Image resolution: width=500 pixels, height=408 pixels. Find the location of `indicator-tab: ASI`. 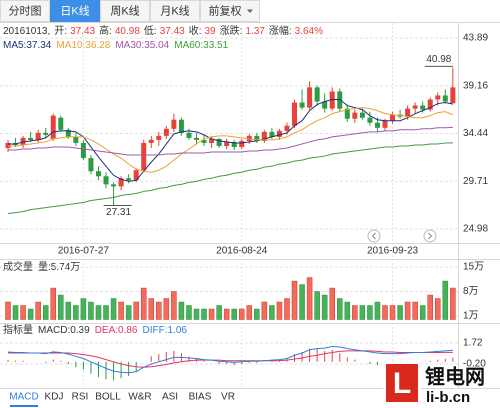

indicator-tab: ASI is located at coordinates (170, 397).